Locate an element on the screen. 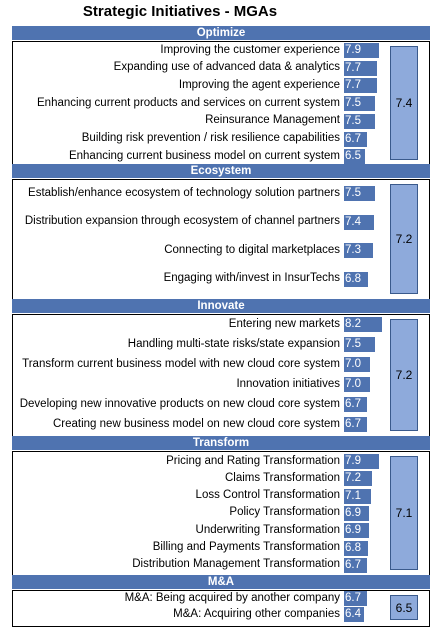  row-label: Policy Transformation is located at coordinates (284, 512).